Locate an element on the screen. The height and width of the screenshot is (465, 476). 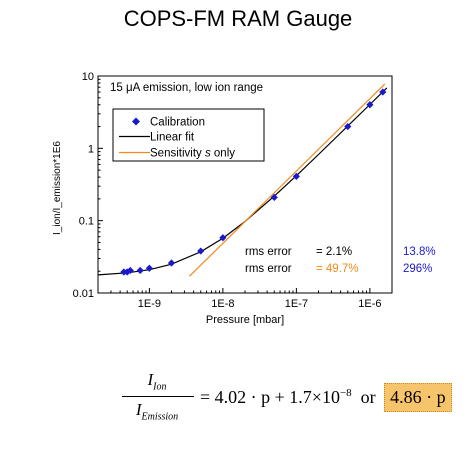
legend-linear-fit-label: Linear fit is located at coordinates (172, 138).